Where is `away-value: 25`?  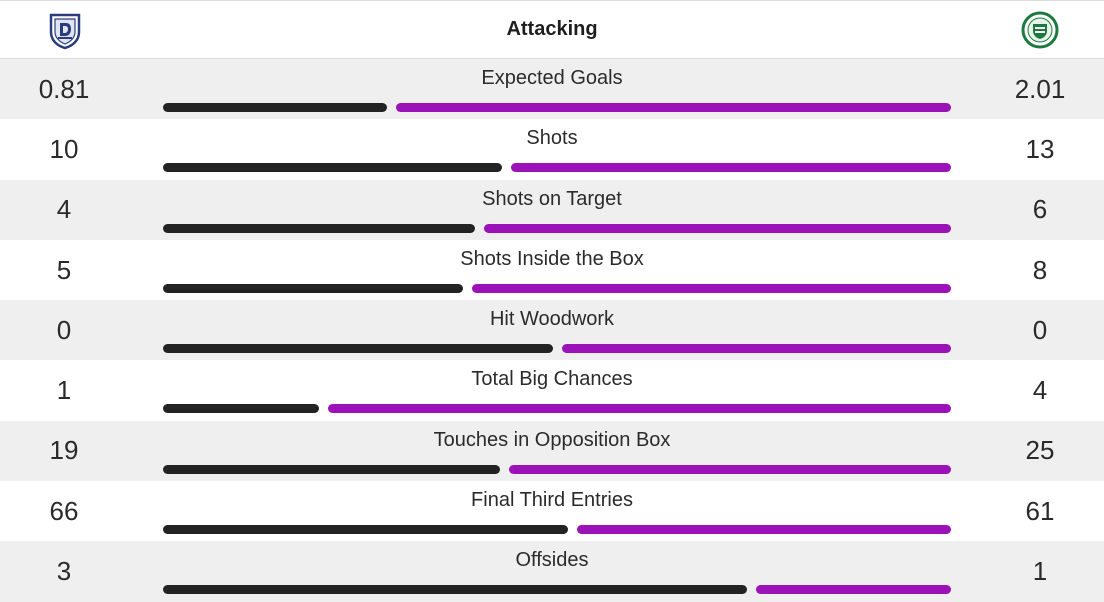 away-value: 25 is located at coordinates (1040, 450).